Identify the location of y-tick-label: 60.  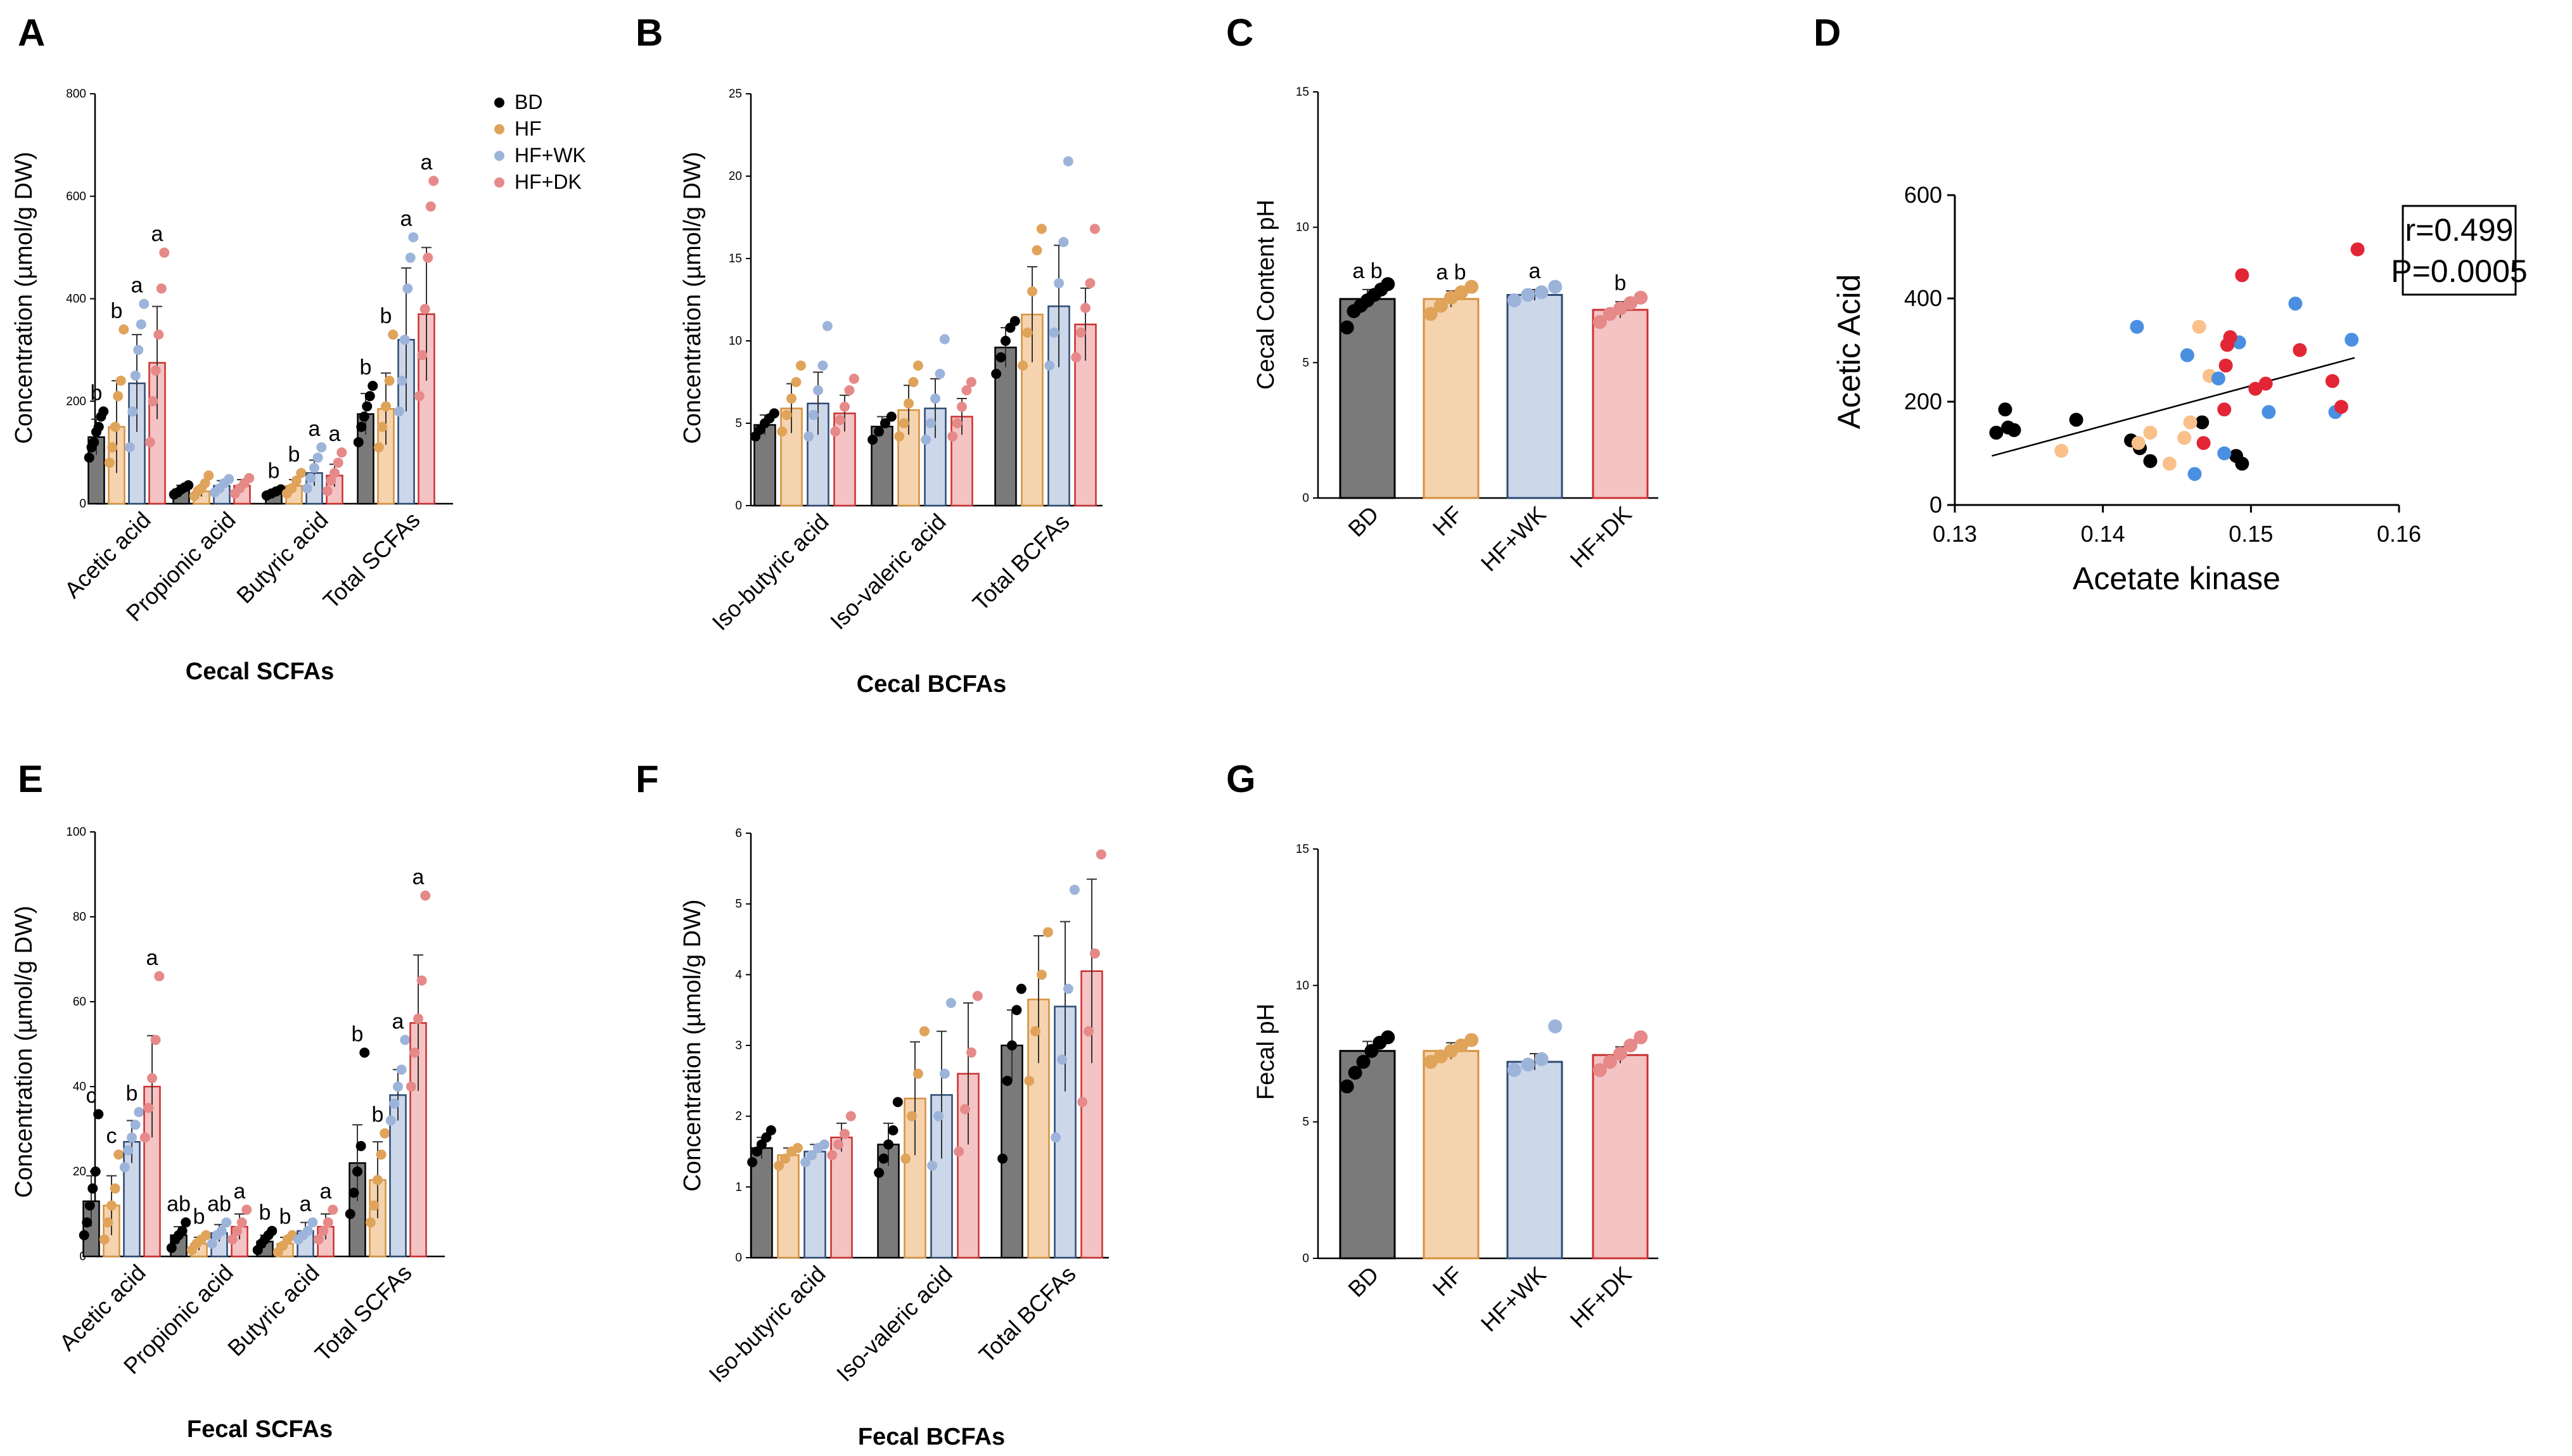
(79, 1002).